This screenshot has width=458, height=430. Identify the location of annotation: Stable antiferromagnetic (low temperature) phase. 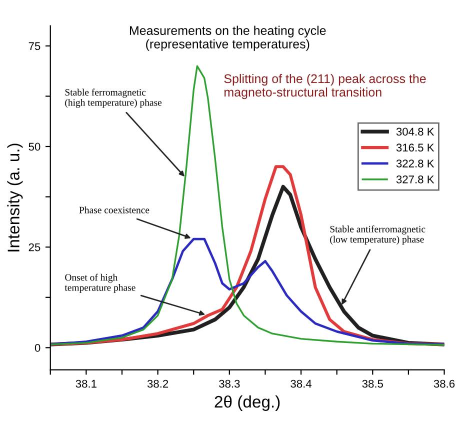
(378, 235).